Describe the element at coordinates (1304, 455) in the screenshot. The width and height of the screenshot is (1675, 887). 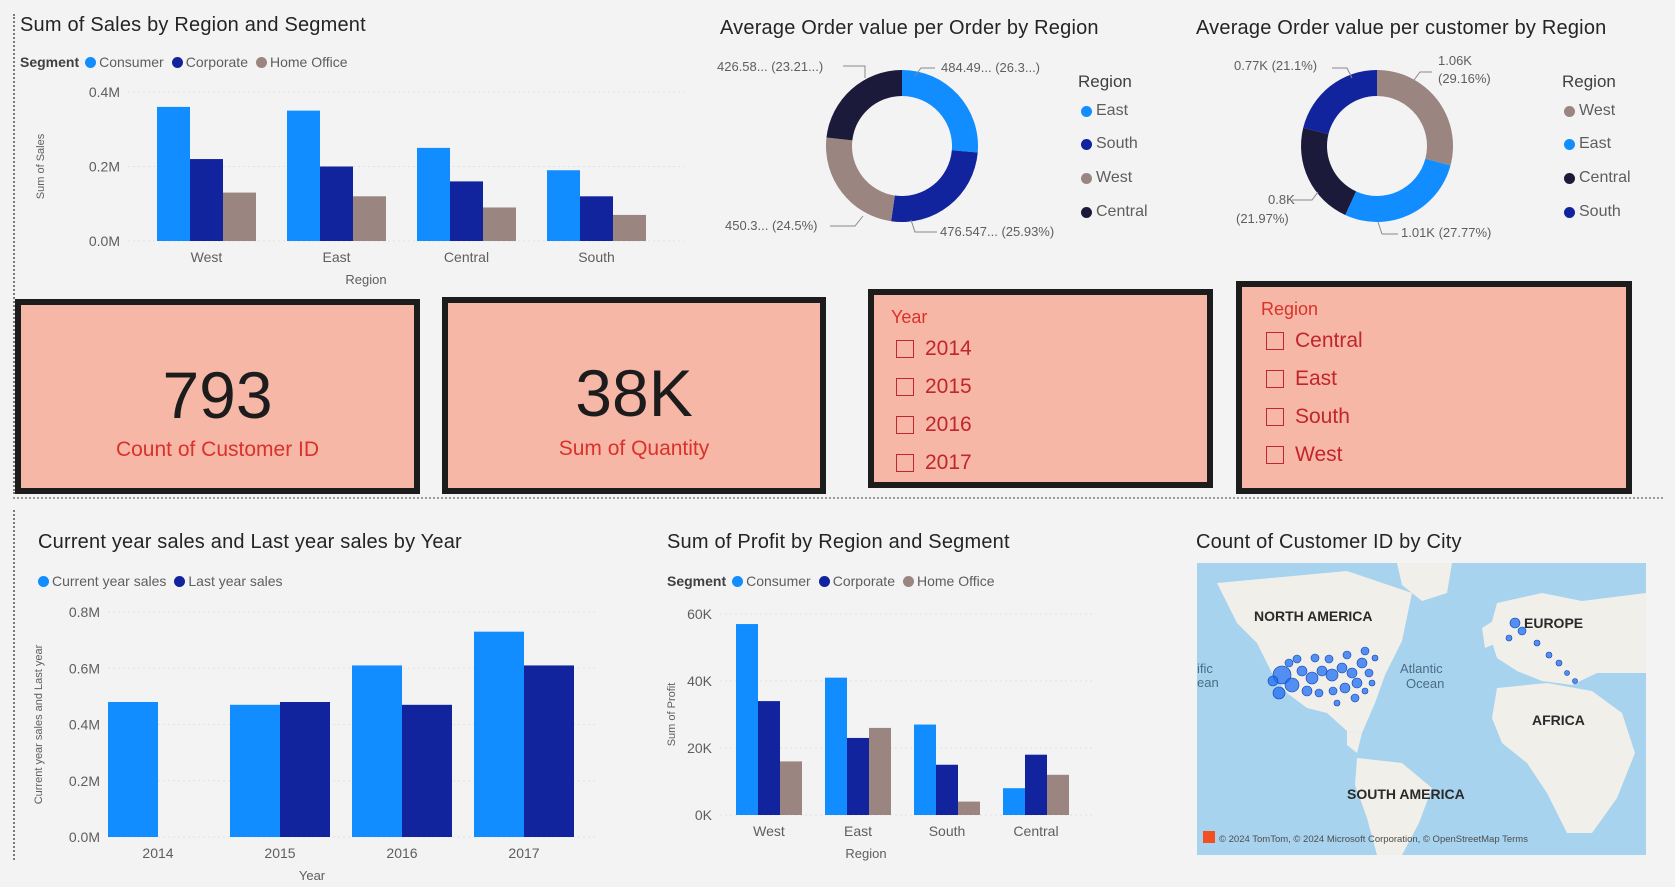
I see `slicer-option-west: West` at that location.